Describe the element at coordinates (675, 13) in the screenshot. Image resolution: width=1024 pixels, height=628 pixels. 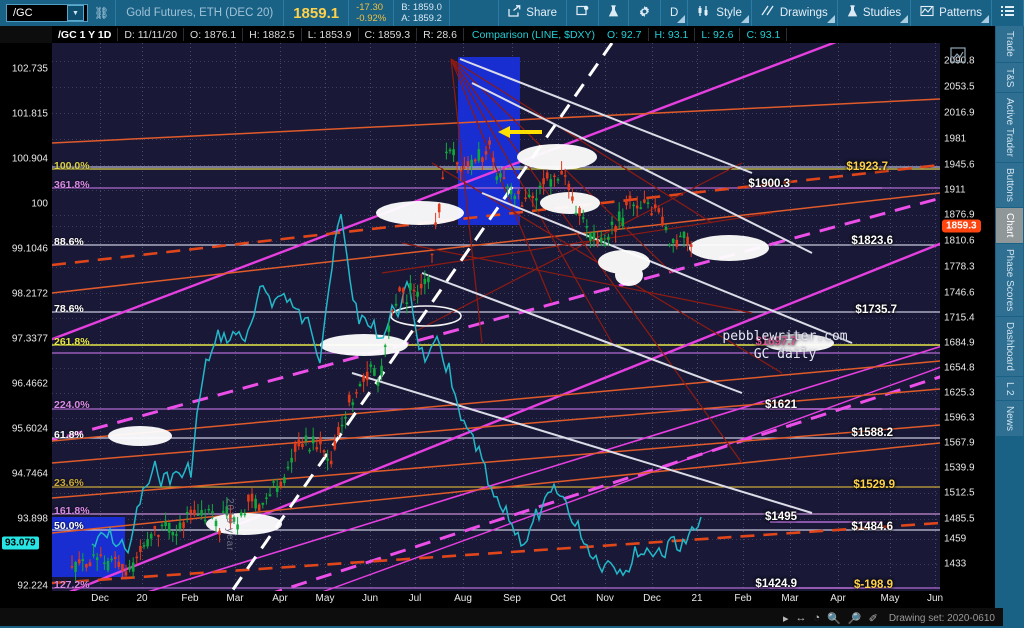
I see `timeframe-button: D` at that location.